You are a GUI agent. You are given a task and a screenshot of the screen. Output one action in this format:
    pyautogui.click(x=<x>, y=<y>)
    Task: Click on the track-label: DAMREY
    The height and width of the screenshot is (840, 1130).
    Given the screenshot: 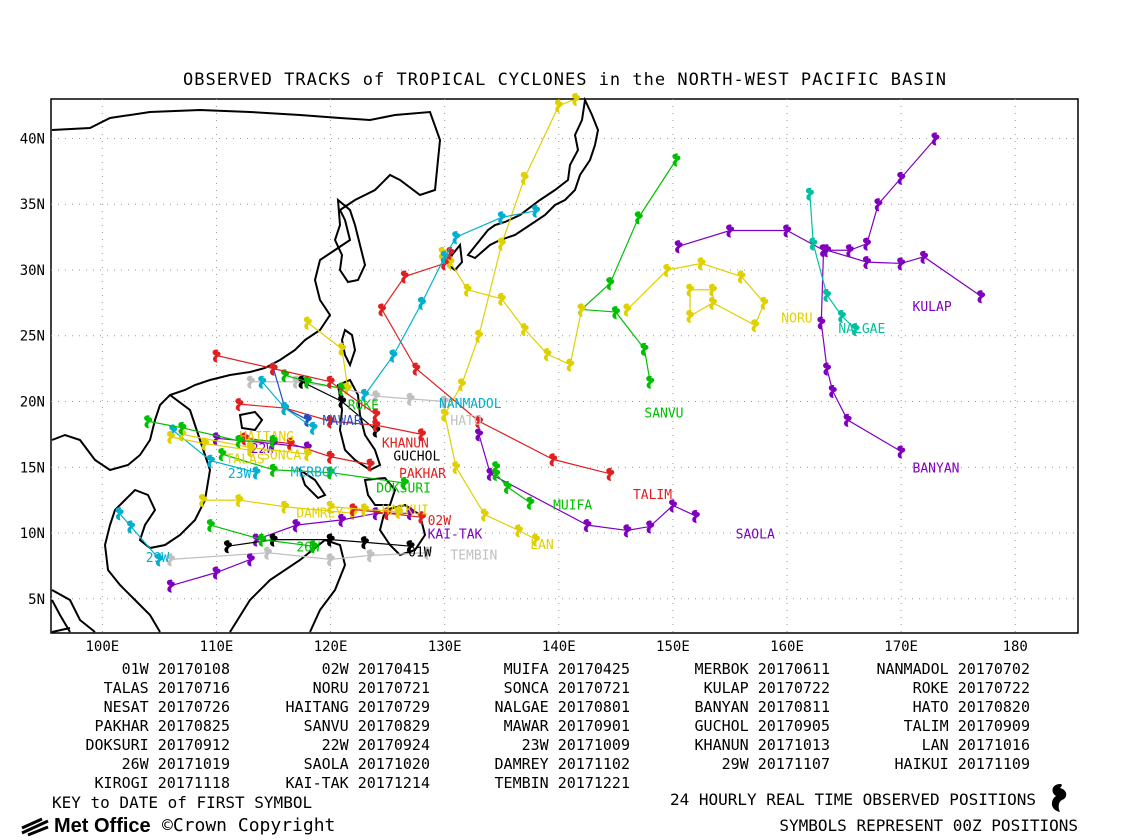 What is the action you would take?
    pyautogui.click(x=319, y=513)
    